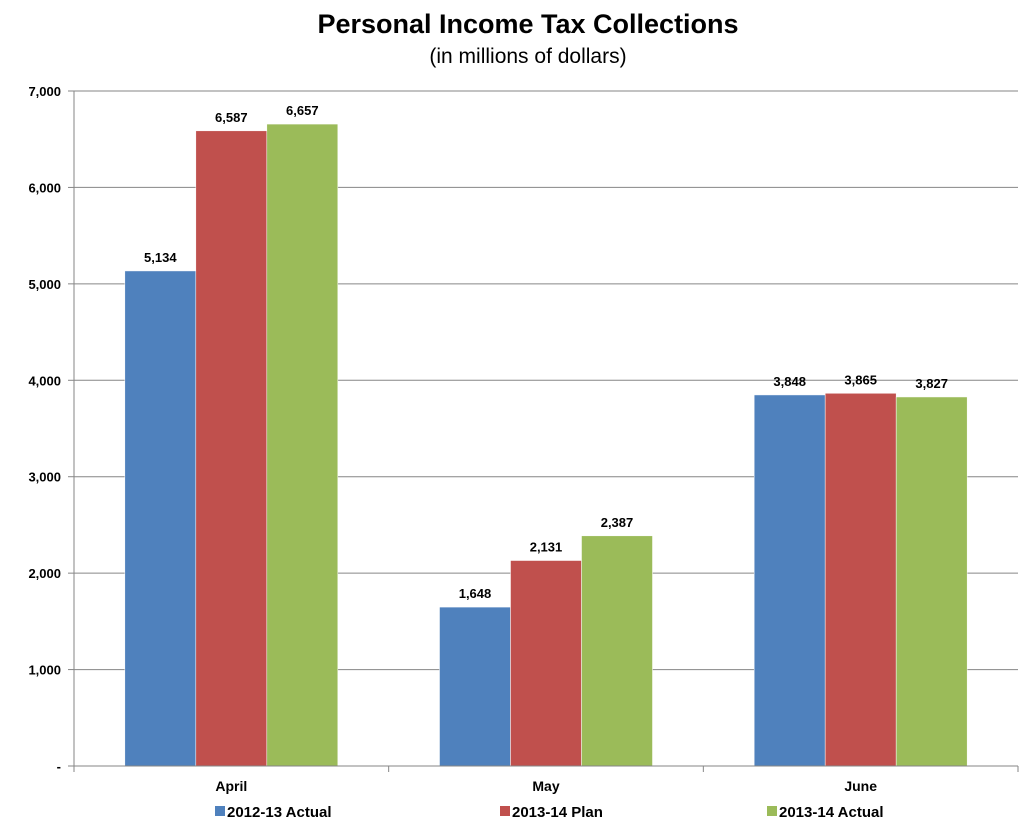 This screenshot has height=837, width=1030. Describe the element at coordinates (931, 581) in the screenshot. I see `bar-june-2013-14-actual` at that location.